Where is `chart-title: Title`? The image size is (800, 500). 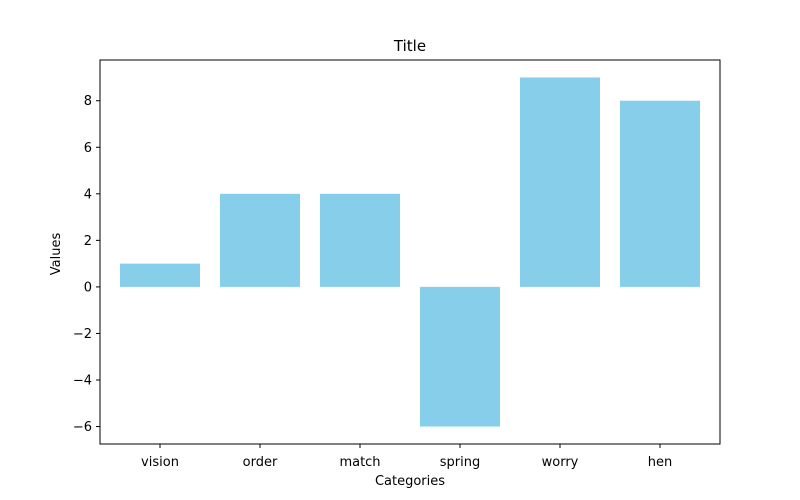 chart-title: Title is located at coordinates (409, 46).